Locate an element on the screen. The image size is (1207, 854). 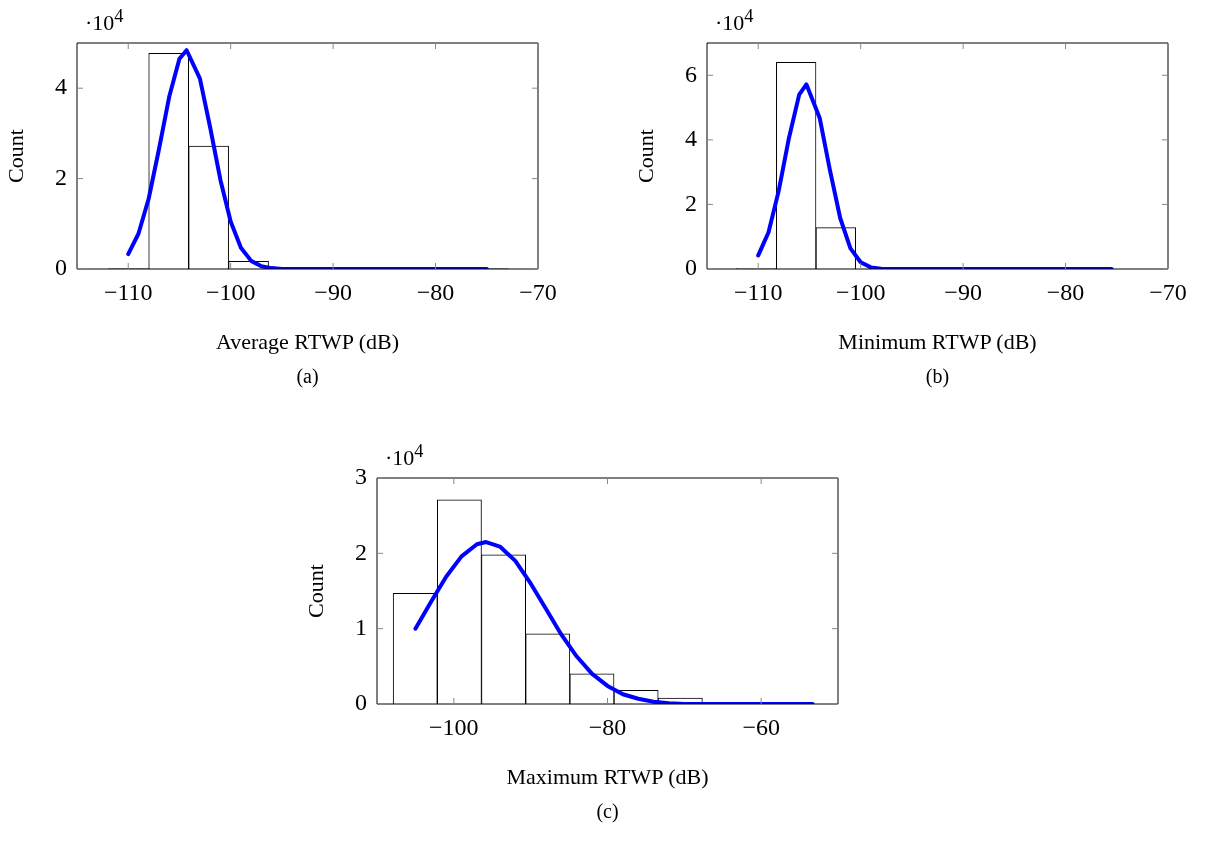
x-axis-title: Minimum RTWP (dB) is located at coordinates (937, 341).